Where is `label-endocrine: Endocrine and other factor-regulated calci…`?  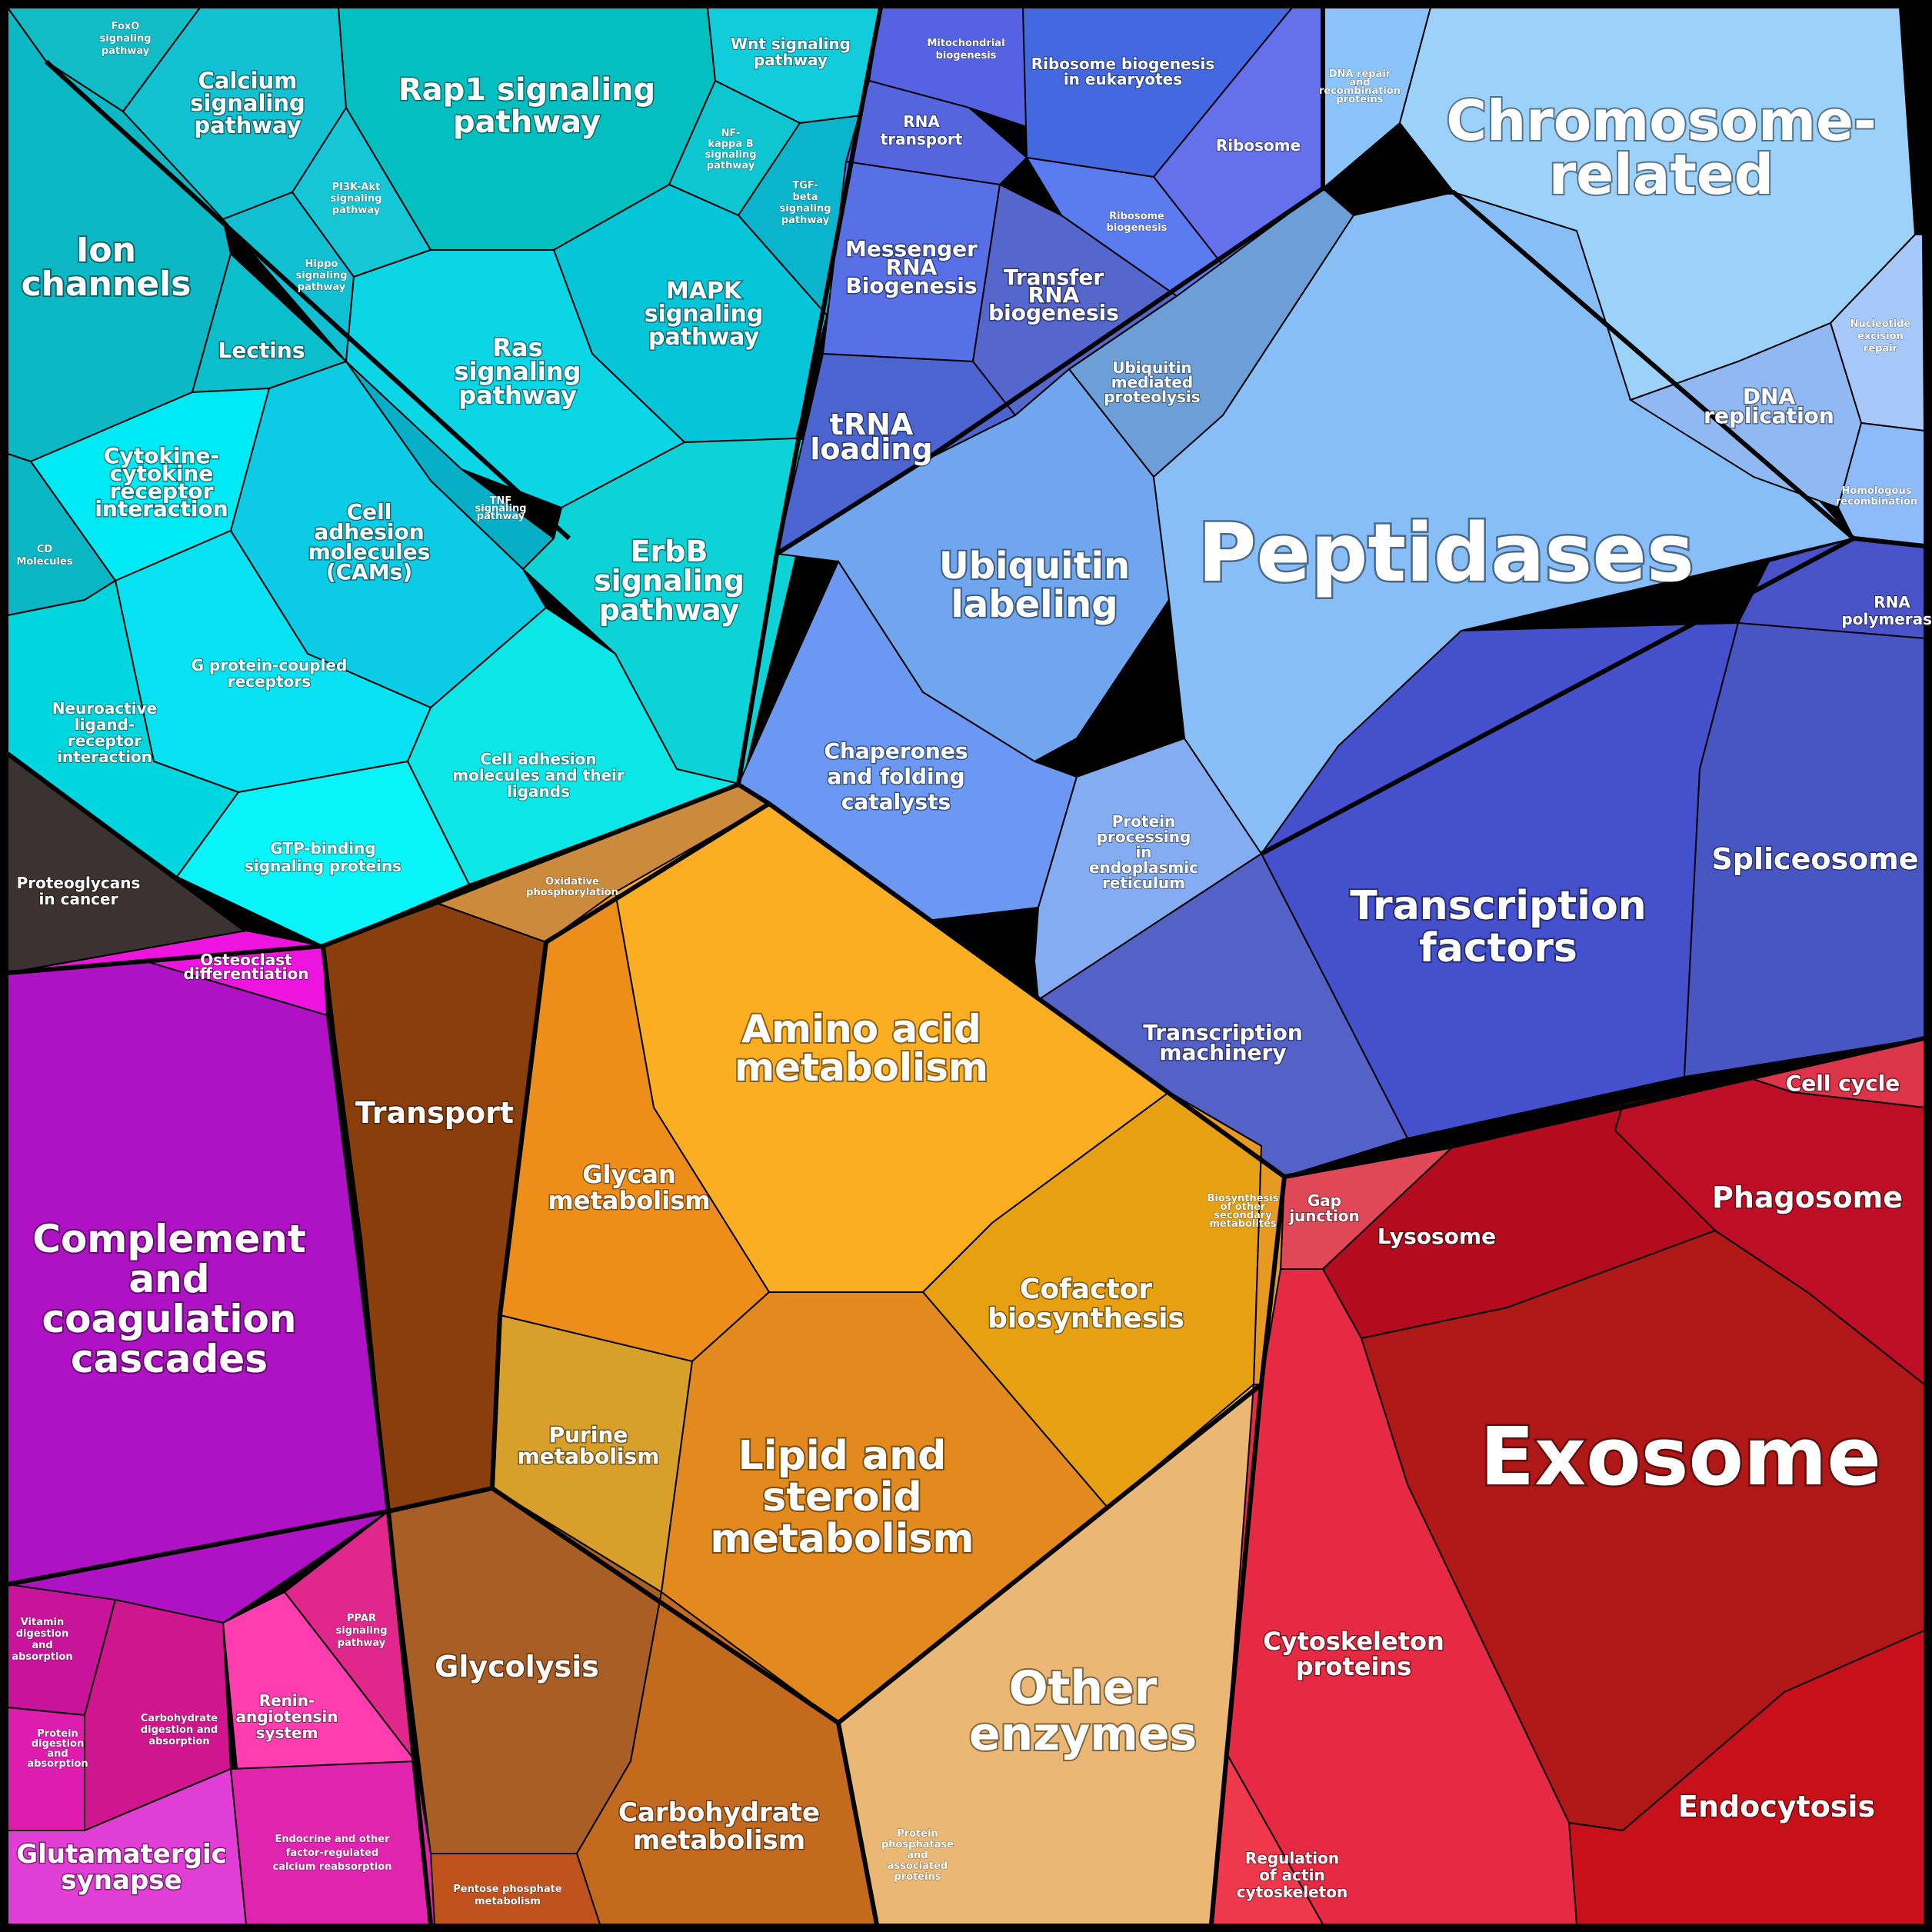 label-endocrine: Endocrine and other factor-regulated calci… is located at coordinates (332, 1853).